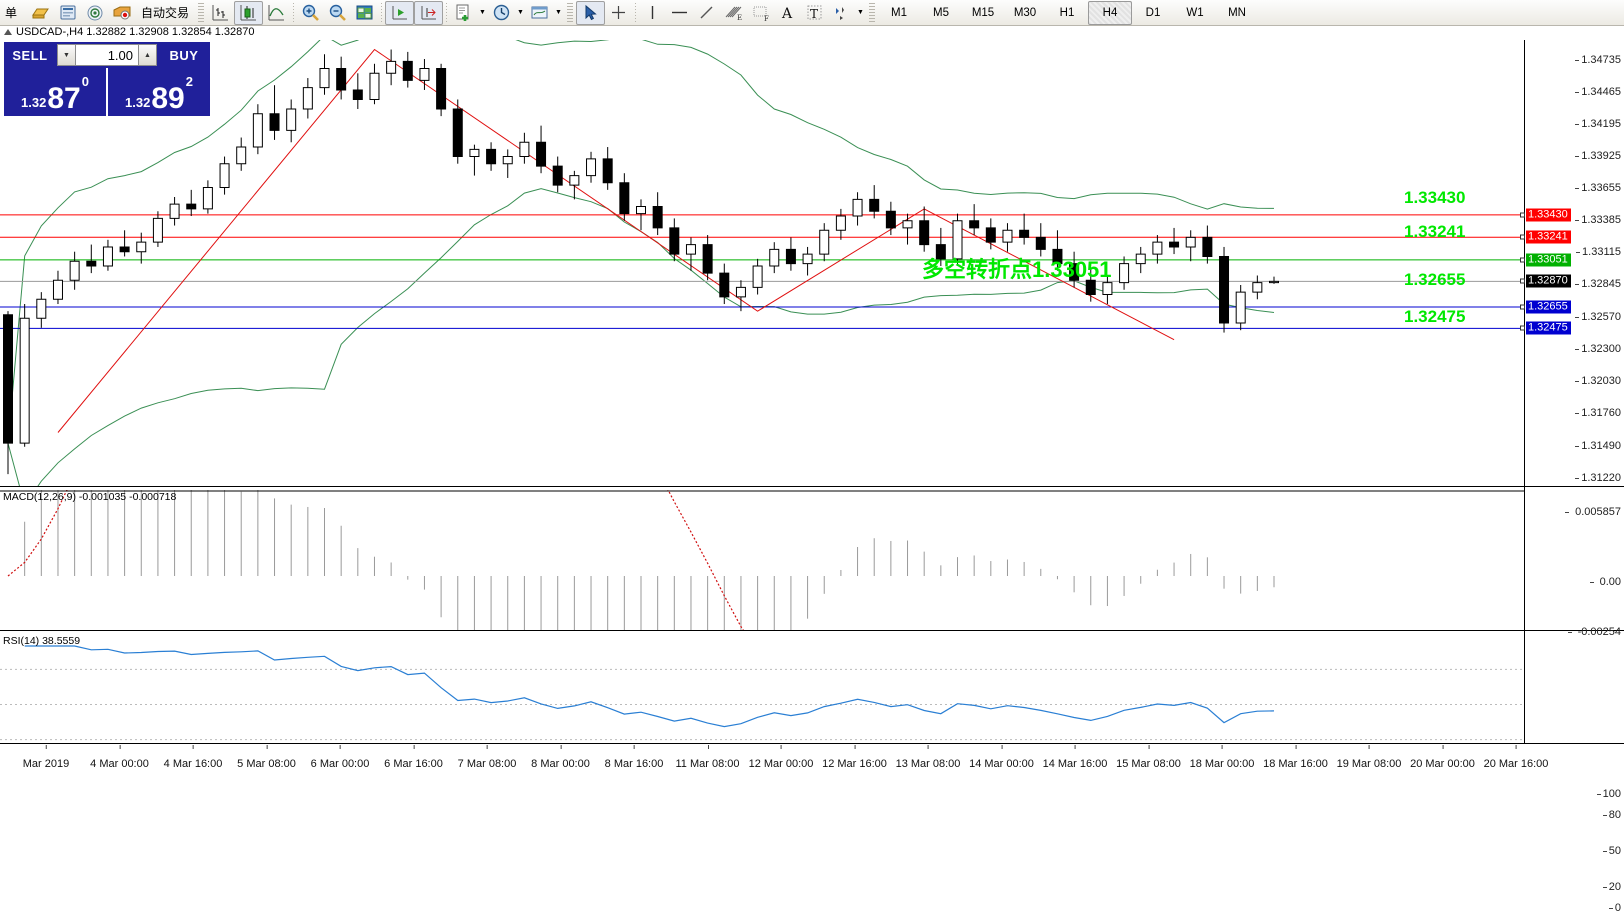 The image size is (1624, 914). I want to click on sell-price: 1.32 87 0, so click(55, 92).